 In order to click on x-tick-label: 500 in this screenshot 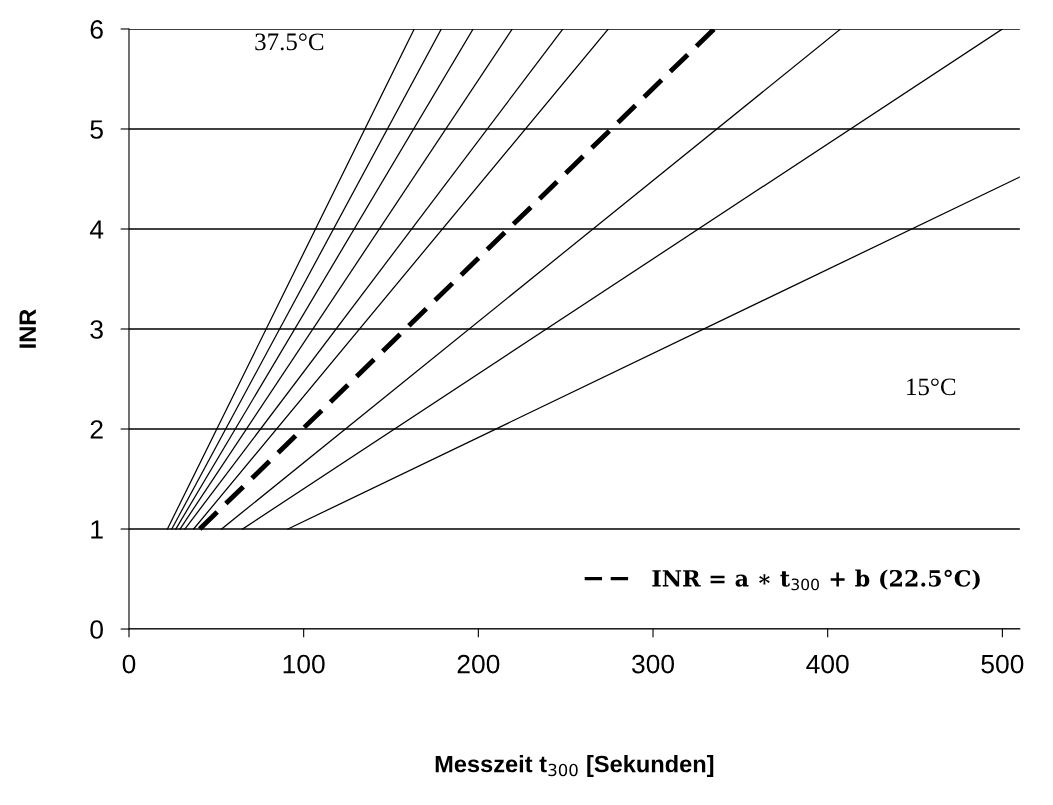, I will do `click(1002, 664)`.